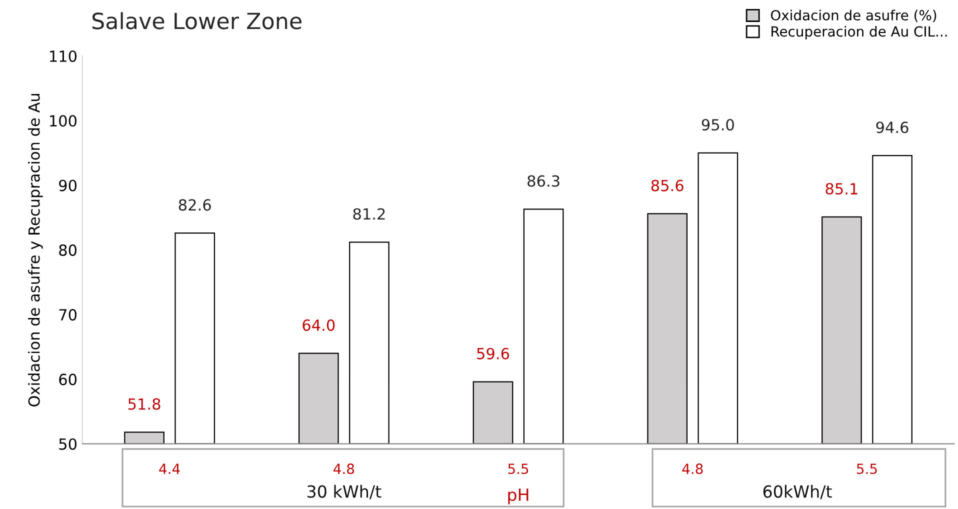 The image size is (958, 509). What do you see at coordinates (68, 444) in the screenshot?
I see `y-tick-label: 50` at bounding box center [68, 444].